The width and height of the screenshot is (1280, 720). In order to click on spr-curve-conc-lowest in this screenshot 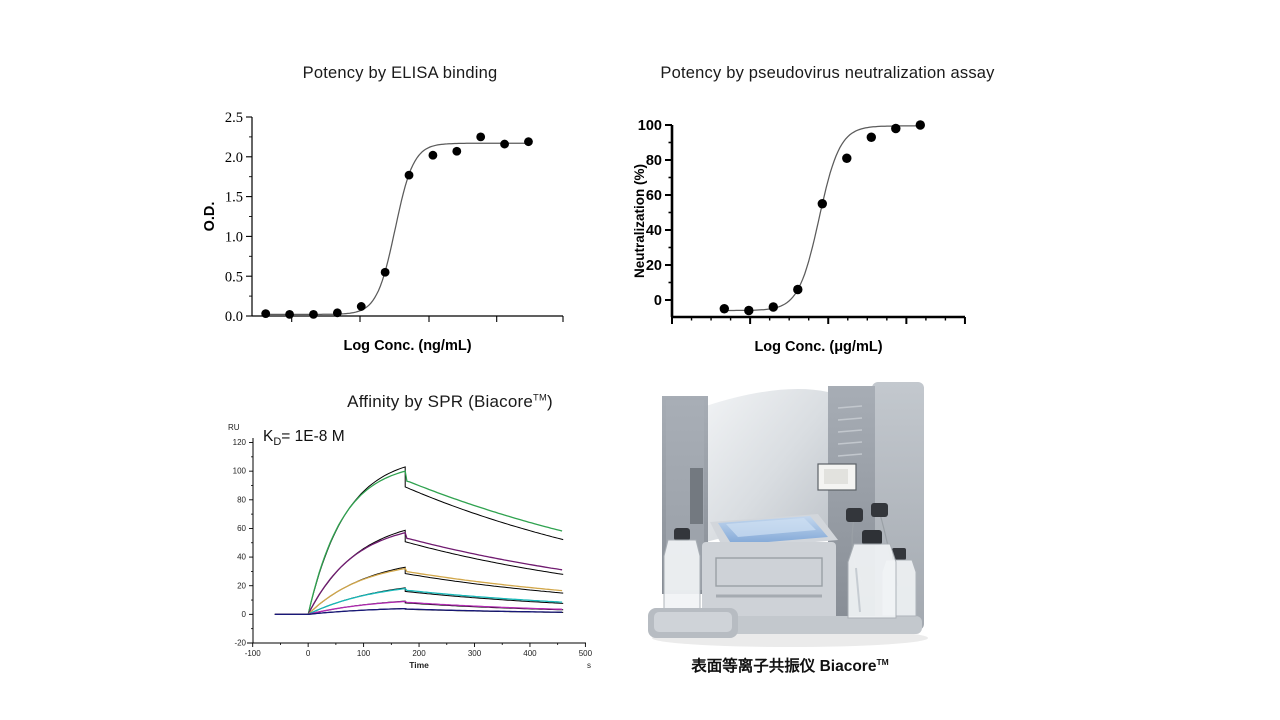, I will do `click(418, 611)`.